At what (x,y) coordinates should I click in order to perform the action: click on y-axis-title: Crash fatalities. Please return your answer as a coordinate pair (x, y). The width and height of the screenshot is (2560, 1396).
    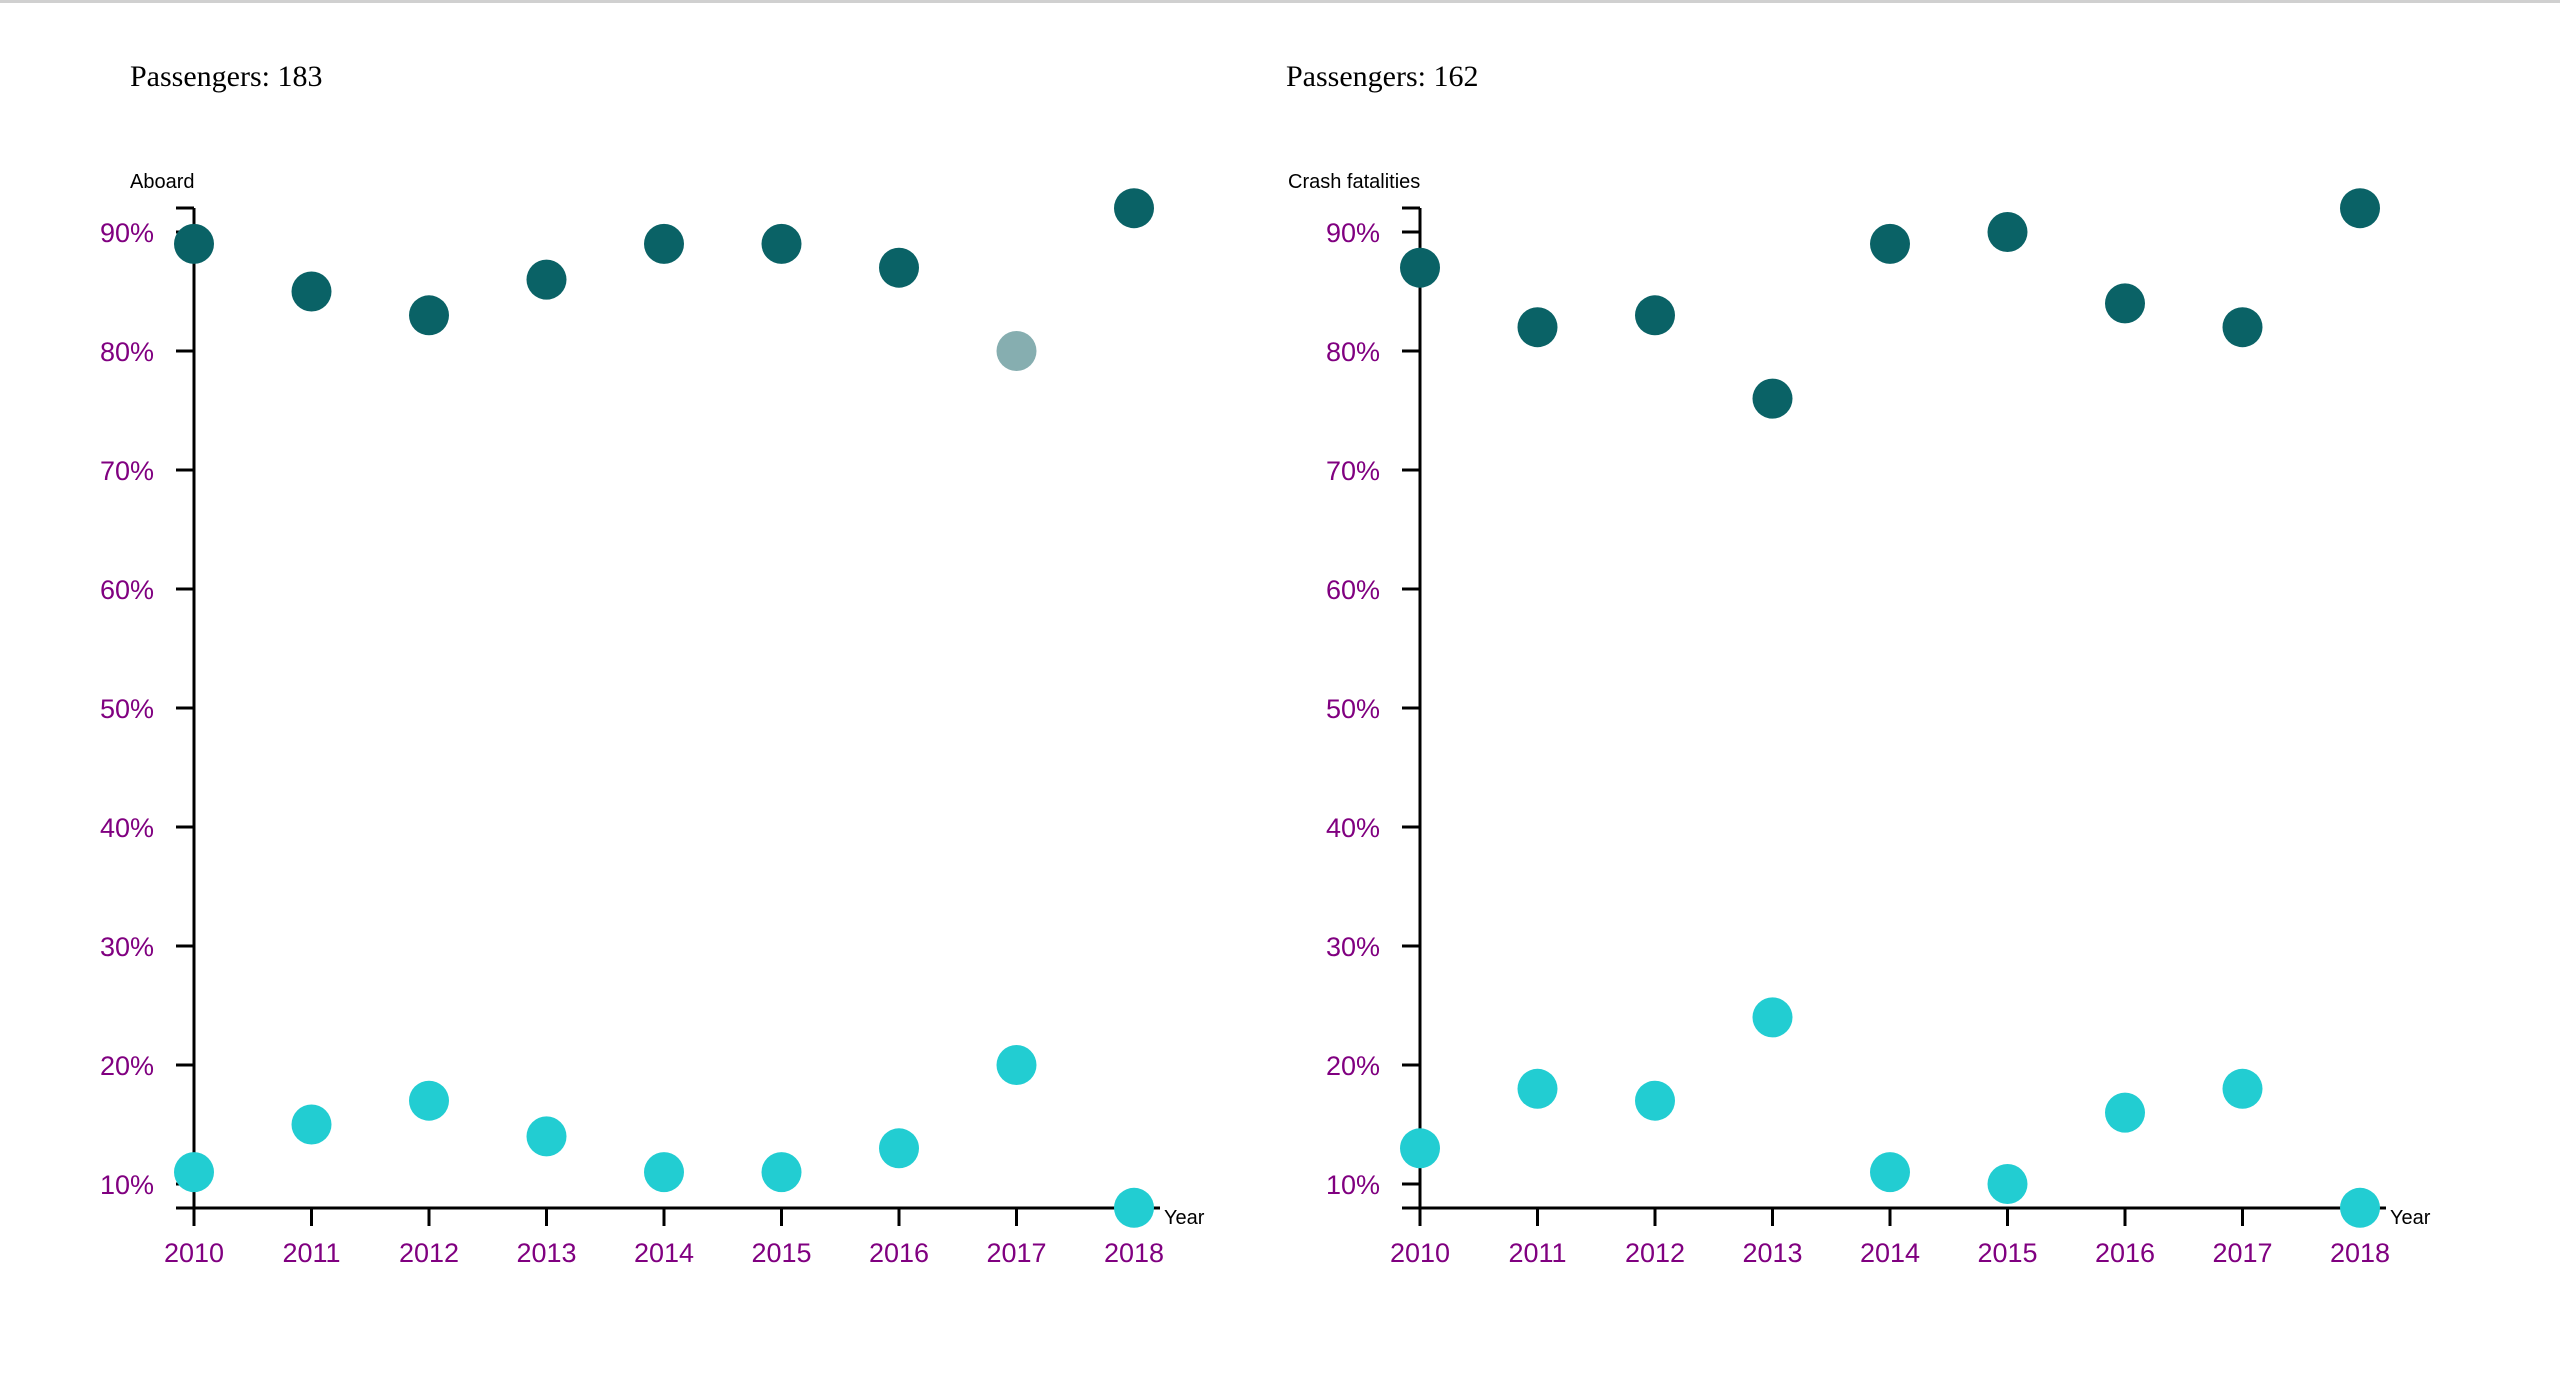
    Looking at the image, I should click on (1354, 182).